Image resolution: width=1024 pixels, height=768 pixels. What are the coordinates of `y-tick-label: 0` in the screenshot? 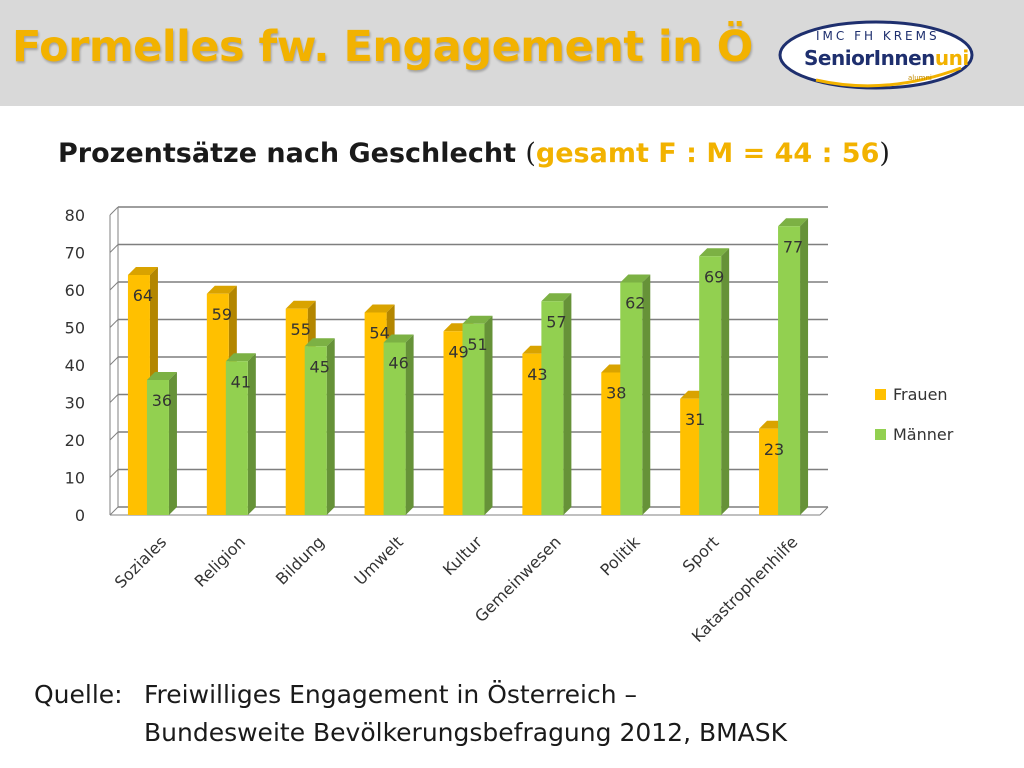 It's located at (80, 515).